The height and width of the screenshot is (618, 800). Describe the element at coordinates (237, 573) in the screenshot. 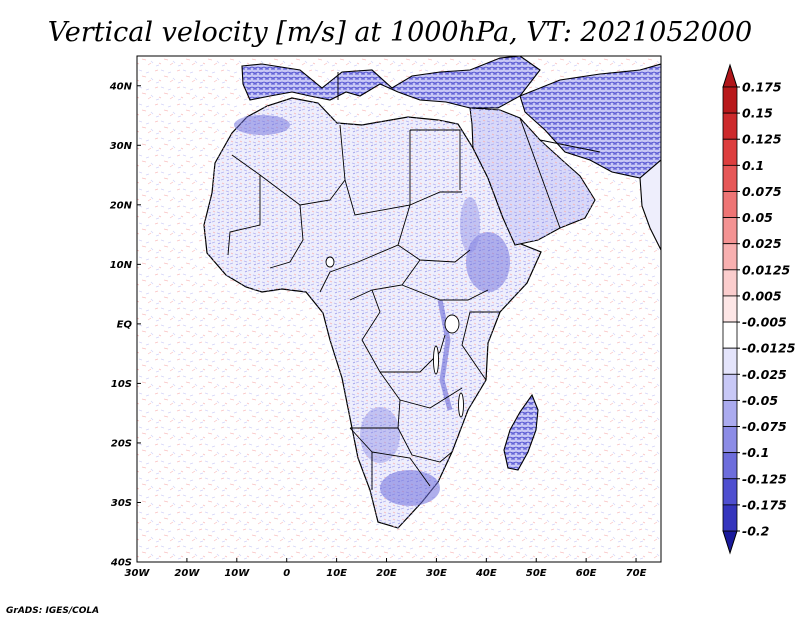

I see `lon-tick-label: 10W` at that location.